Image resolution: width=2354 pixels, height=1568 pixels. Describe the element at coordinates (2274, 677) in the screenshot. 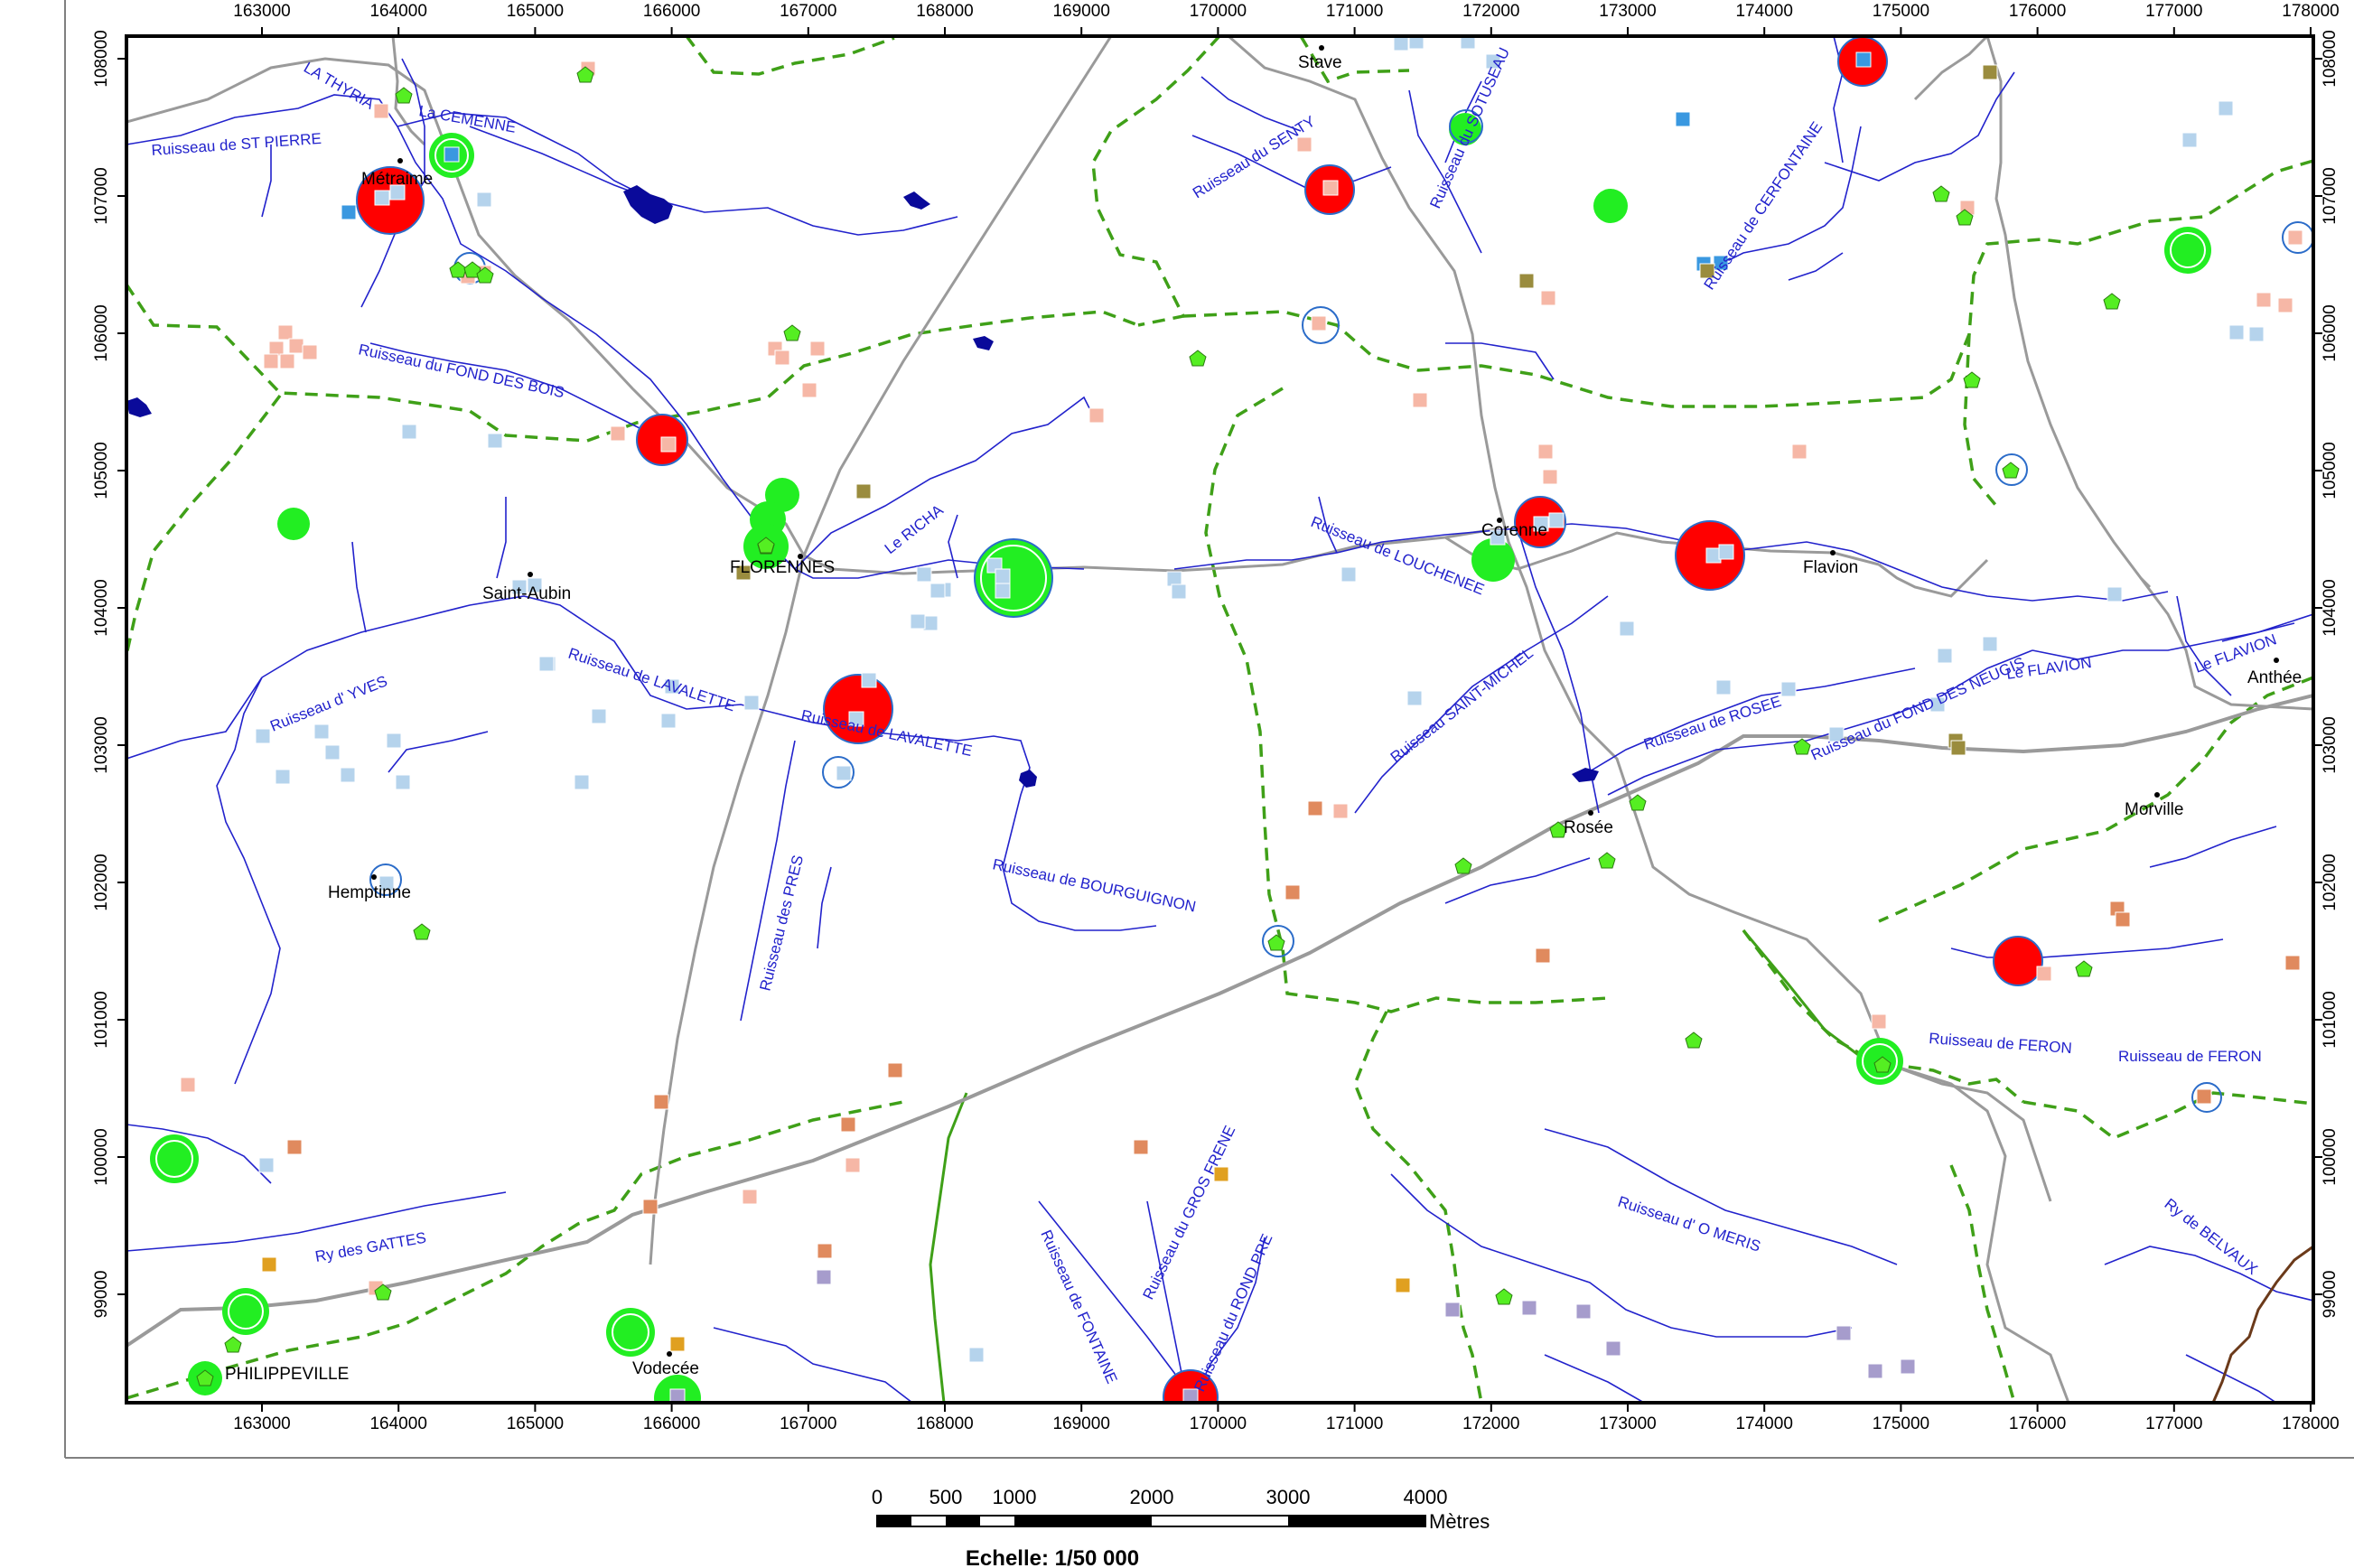

I see `place-label: Anthée` at that location.